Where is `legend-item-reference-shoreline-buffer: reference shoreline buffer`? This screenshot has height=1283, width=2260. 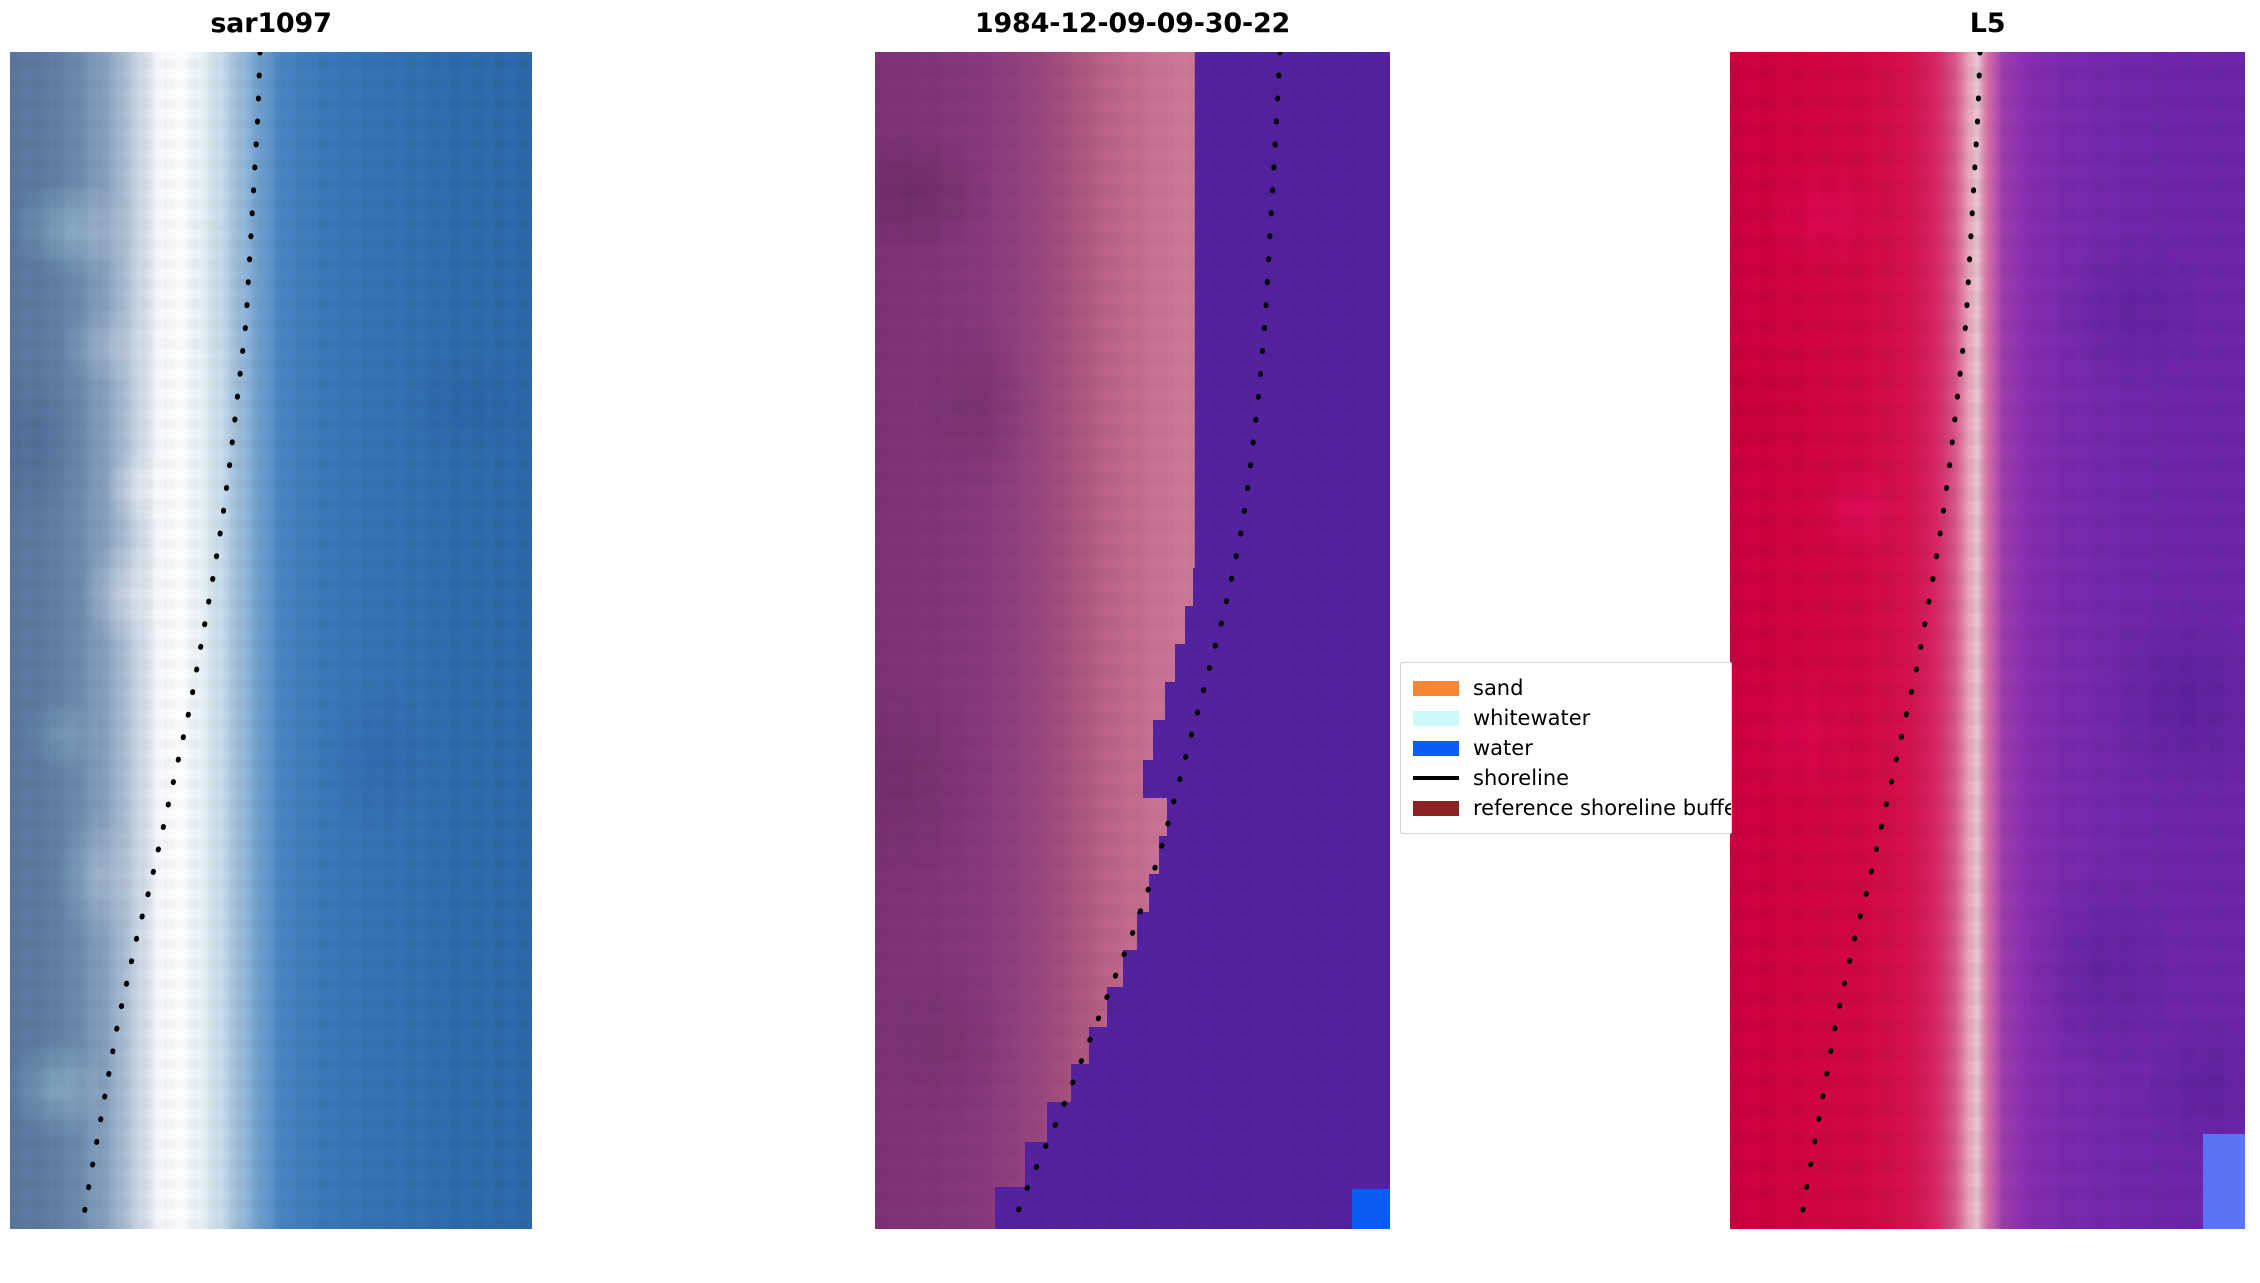
legend-item-reference-shoreline-buffer: reference shoreline buffer is located at coordinates (1572, 808).